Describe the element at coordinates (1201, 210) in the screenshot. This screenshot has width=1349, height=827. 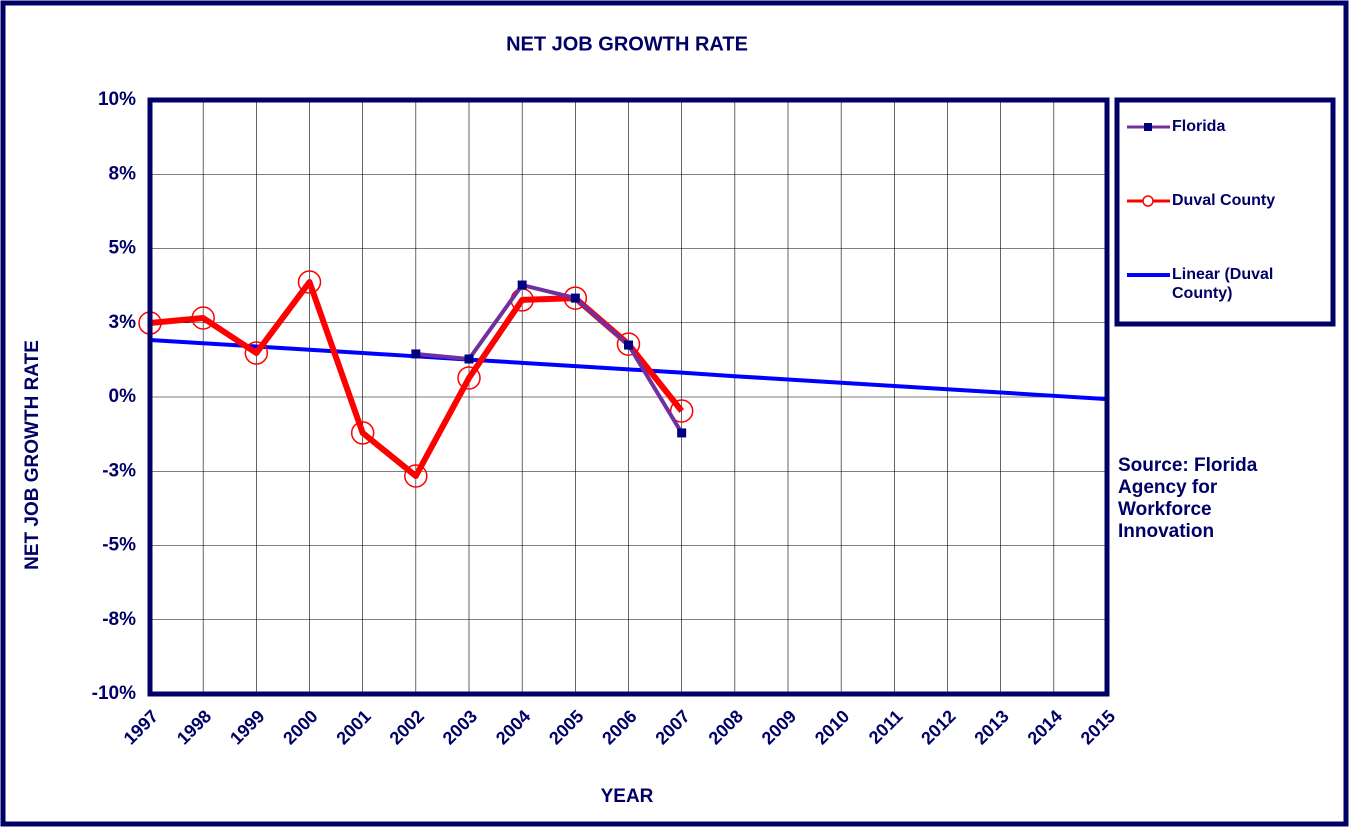
I see `legend: Florida Duval County Linear (Duval County)` at that location.